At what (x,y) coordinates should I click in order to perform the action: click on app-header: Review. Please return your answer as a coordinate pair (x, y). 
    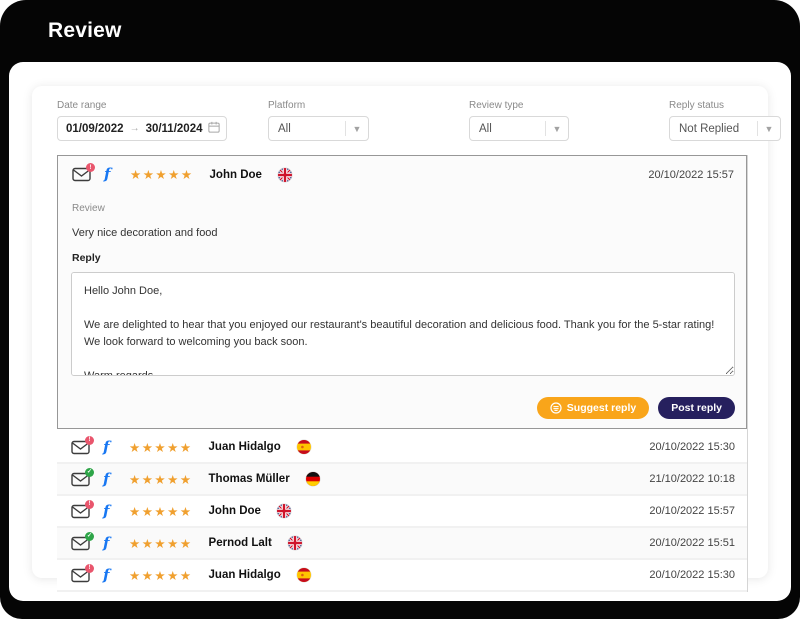
    Looking at the image, I should click on (400, 31).